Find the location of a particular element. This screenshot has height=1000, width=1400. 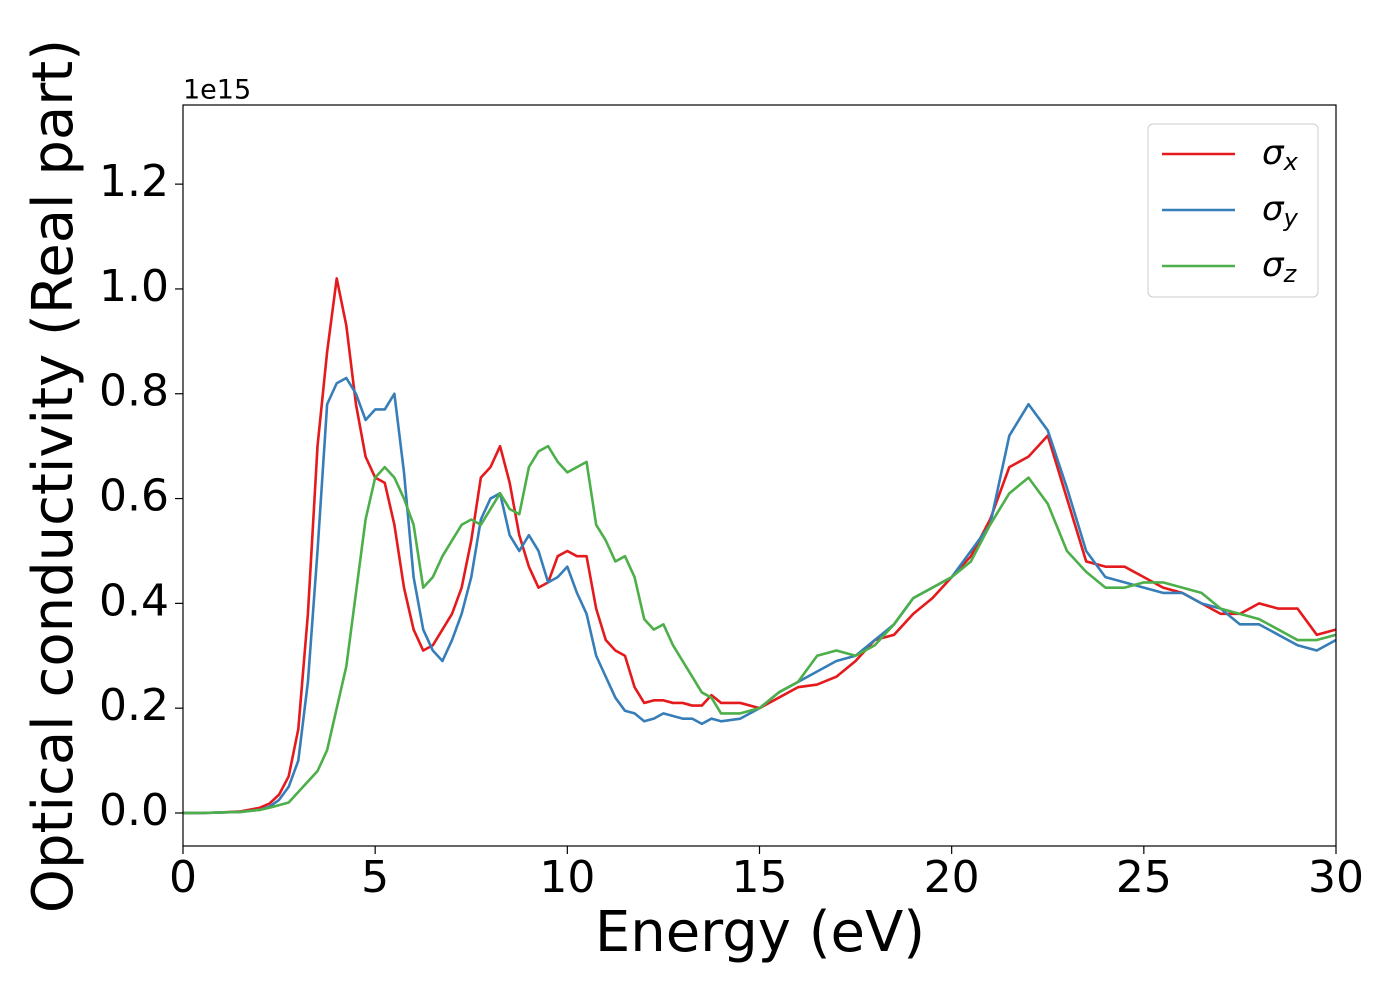

x-tick-label: 5 is located at coordinates (375, 877).